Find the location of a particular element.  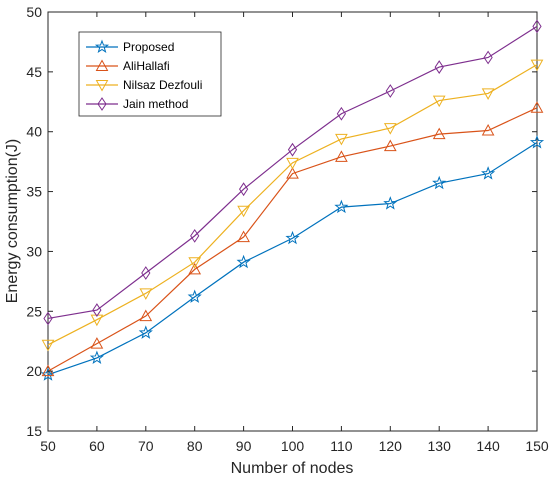

y-tick-label: 50 is located at coordinates (34, 12).